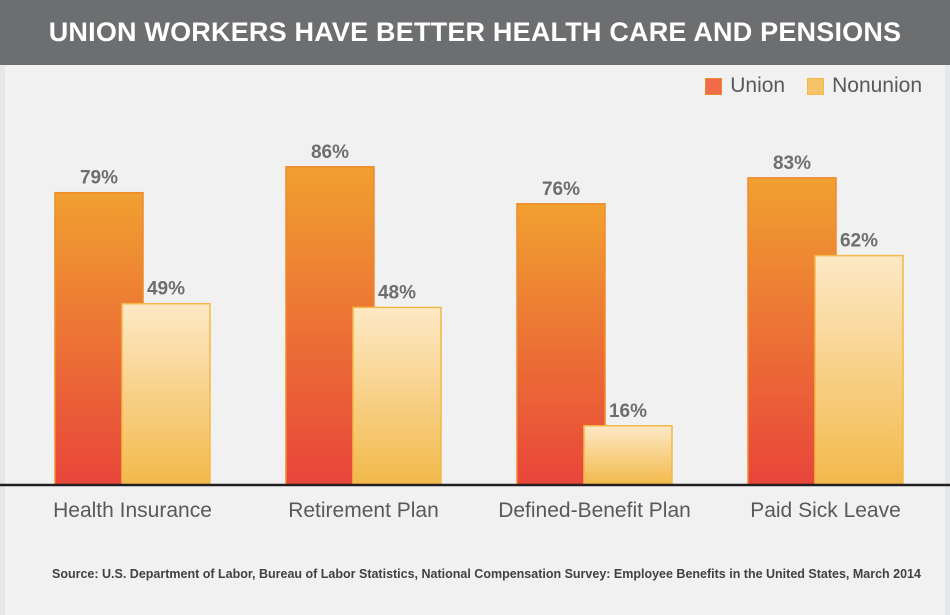 This screenshot has width=950, height=615. I want to click on legend-label-union: Union, so click(758, 85).